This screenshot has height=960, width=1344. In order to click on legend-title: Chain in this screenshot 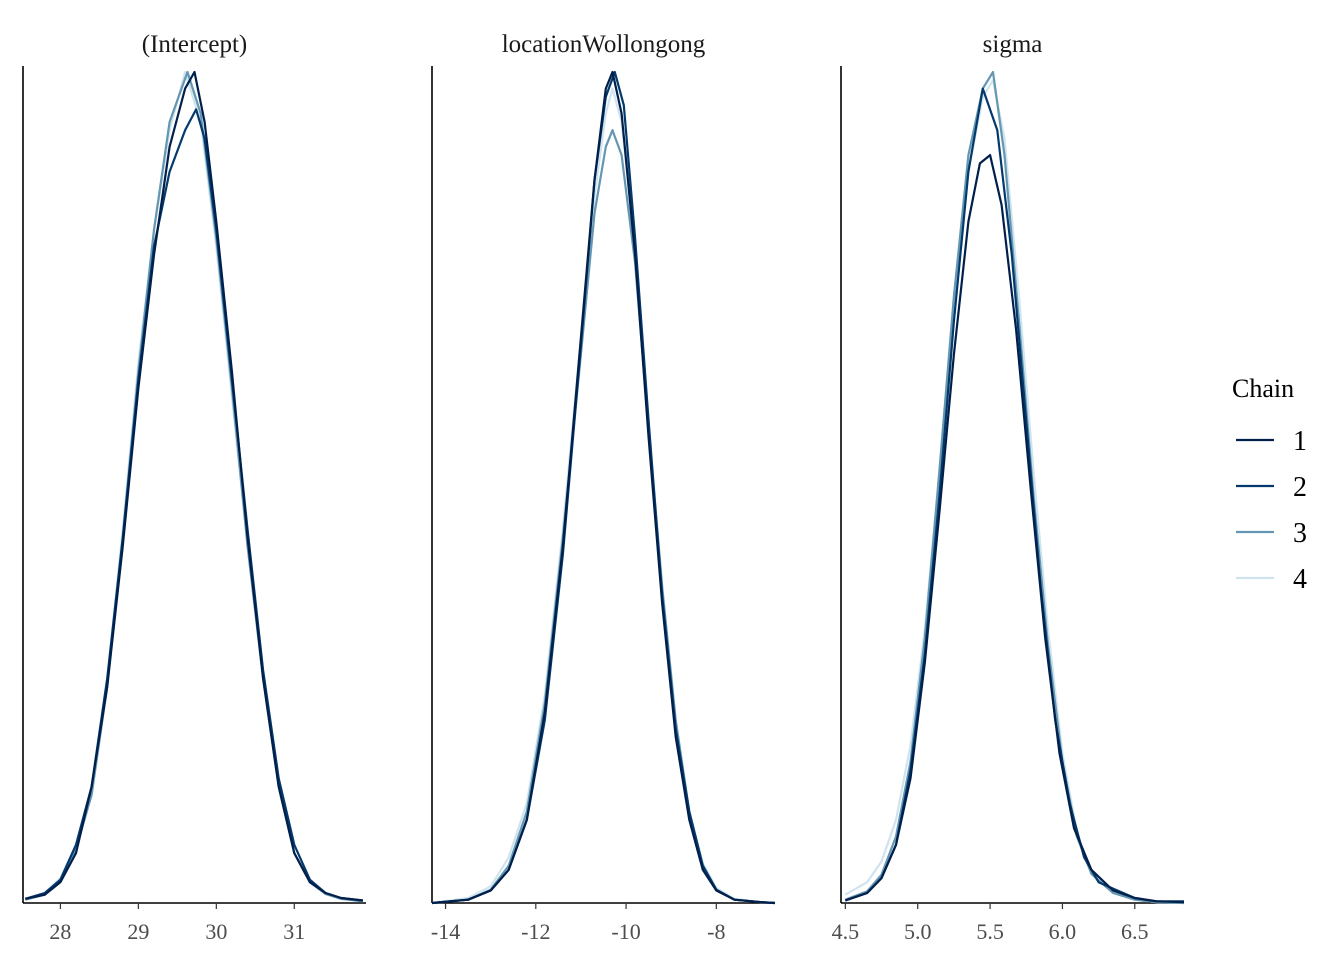, I will do `click(1263, 388)`.